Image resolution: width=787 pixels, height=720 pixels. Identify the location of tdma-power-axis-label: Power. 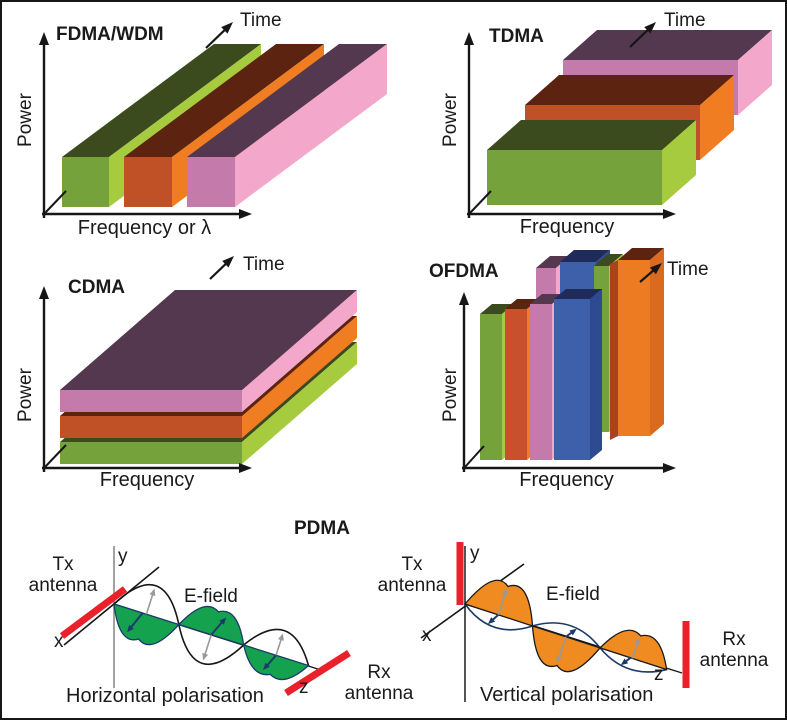
(450, 120).